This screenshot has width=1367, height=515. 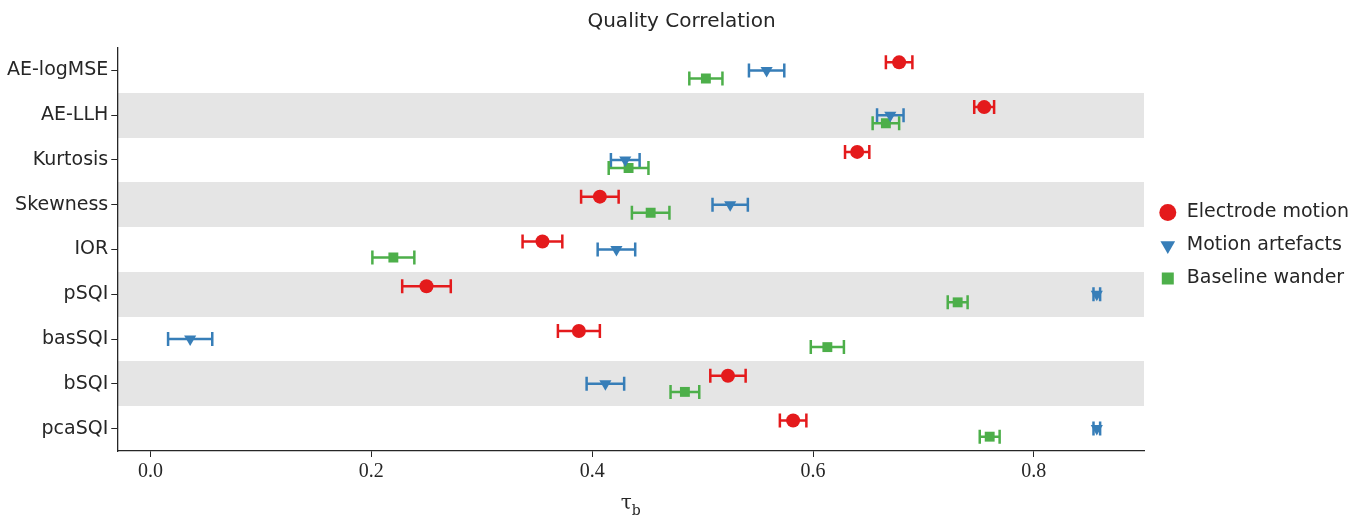 I want to click on legend-label: Motion artefacts, so click(x=1264, y=243).